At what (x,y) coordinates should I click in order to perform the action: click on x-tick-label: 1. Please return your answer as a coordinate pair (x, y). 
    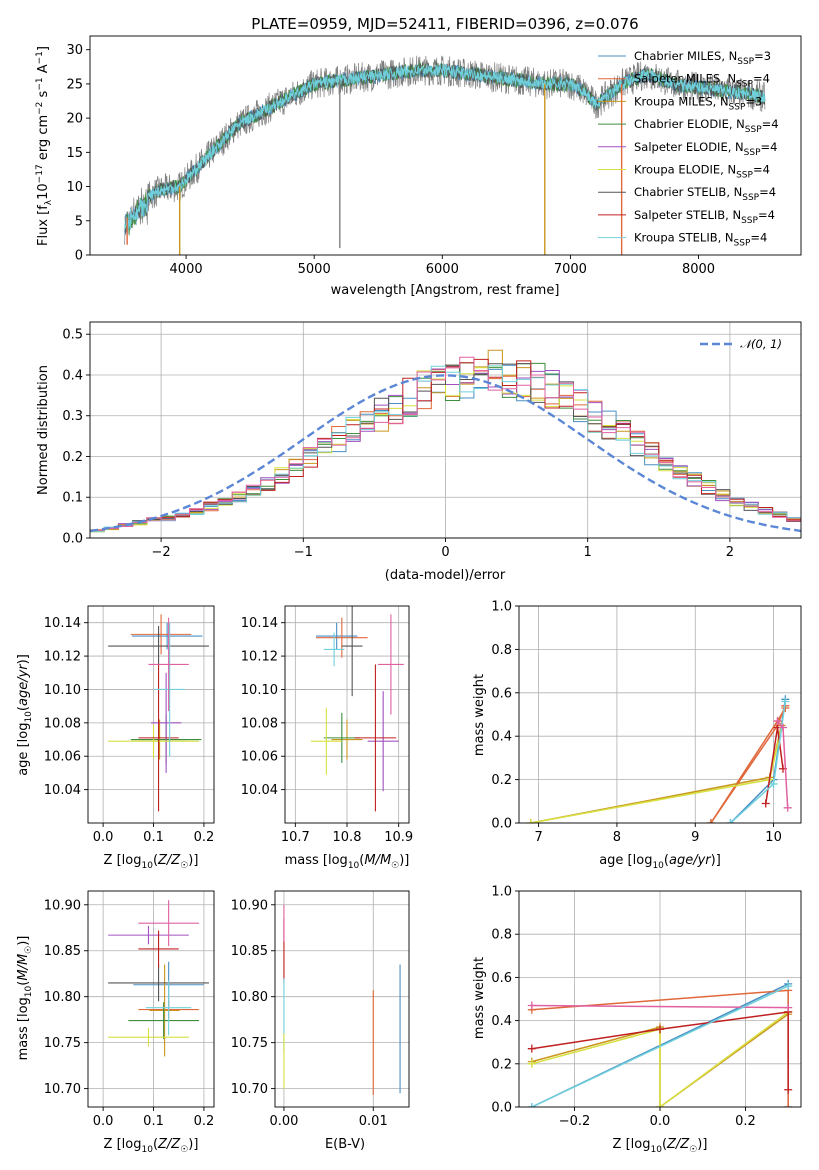
    Looking at the image, I should click on (588, 552).